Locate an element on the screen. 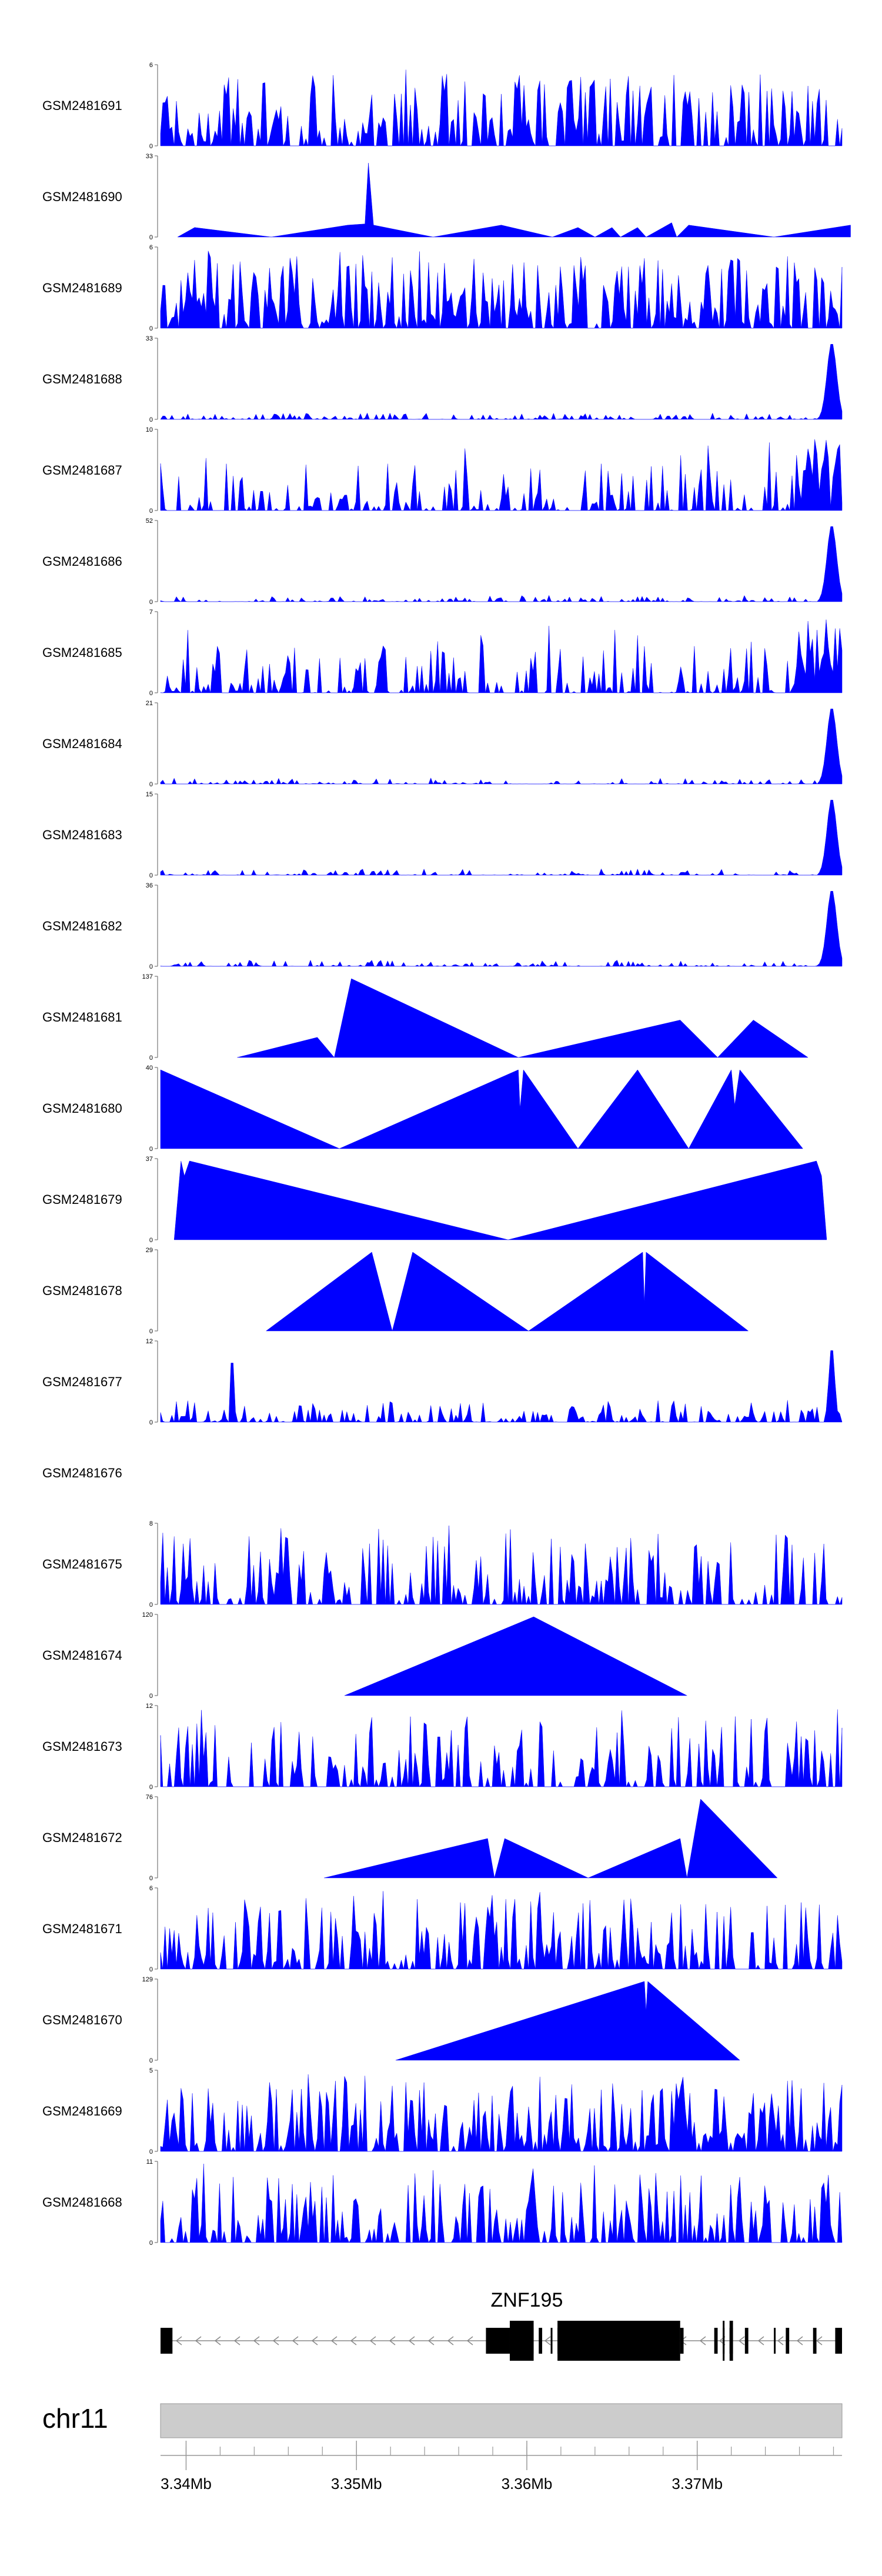 This screenshot has height=2576, width=882. track-label: GSM2481685 is located at coordinates (82, 652).